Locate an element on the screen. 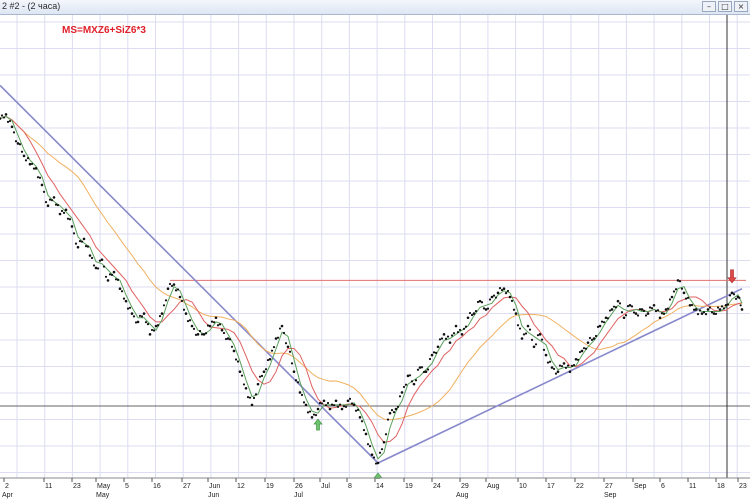 The image size is (750, 500). x-tick-label: Aug is located at coordinates (493, 486).